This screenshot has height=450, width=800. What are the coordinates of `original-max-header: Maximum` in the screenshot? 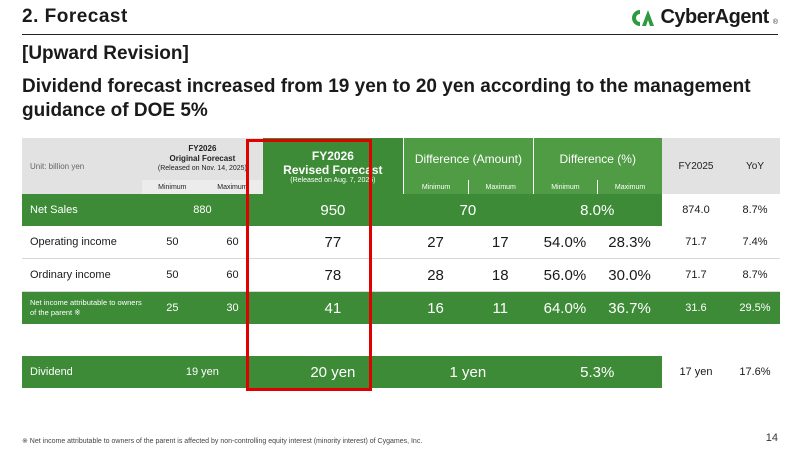 It's located at (232, 187).